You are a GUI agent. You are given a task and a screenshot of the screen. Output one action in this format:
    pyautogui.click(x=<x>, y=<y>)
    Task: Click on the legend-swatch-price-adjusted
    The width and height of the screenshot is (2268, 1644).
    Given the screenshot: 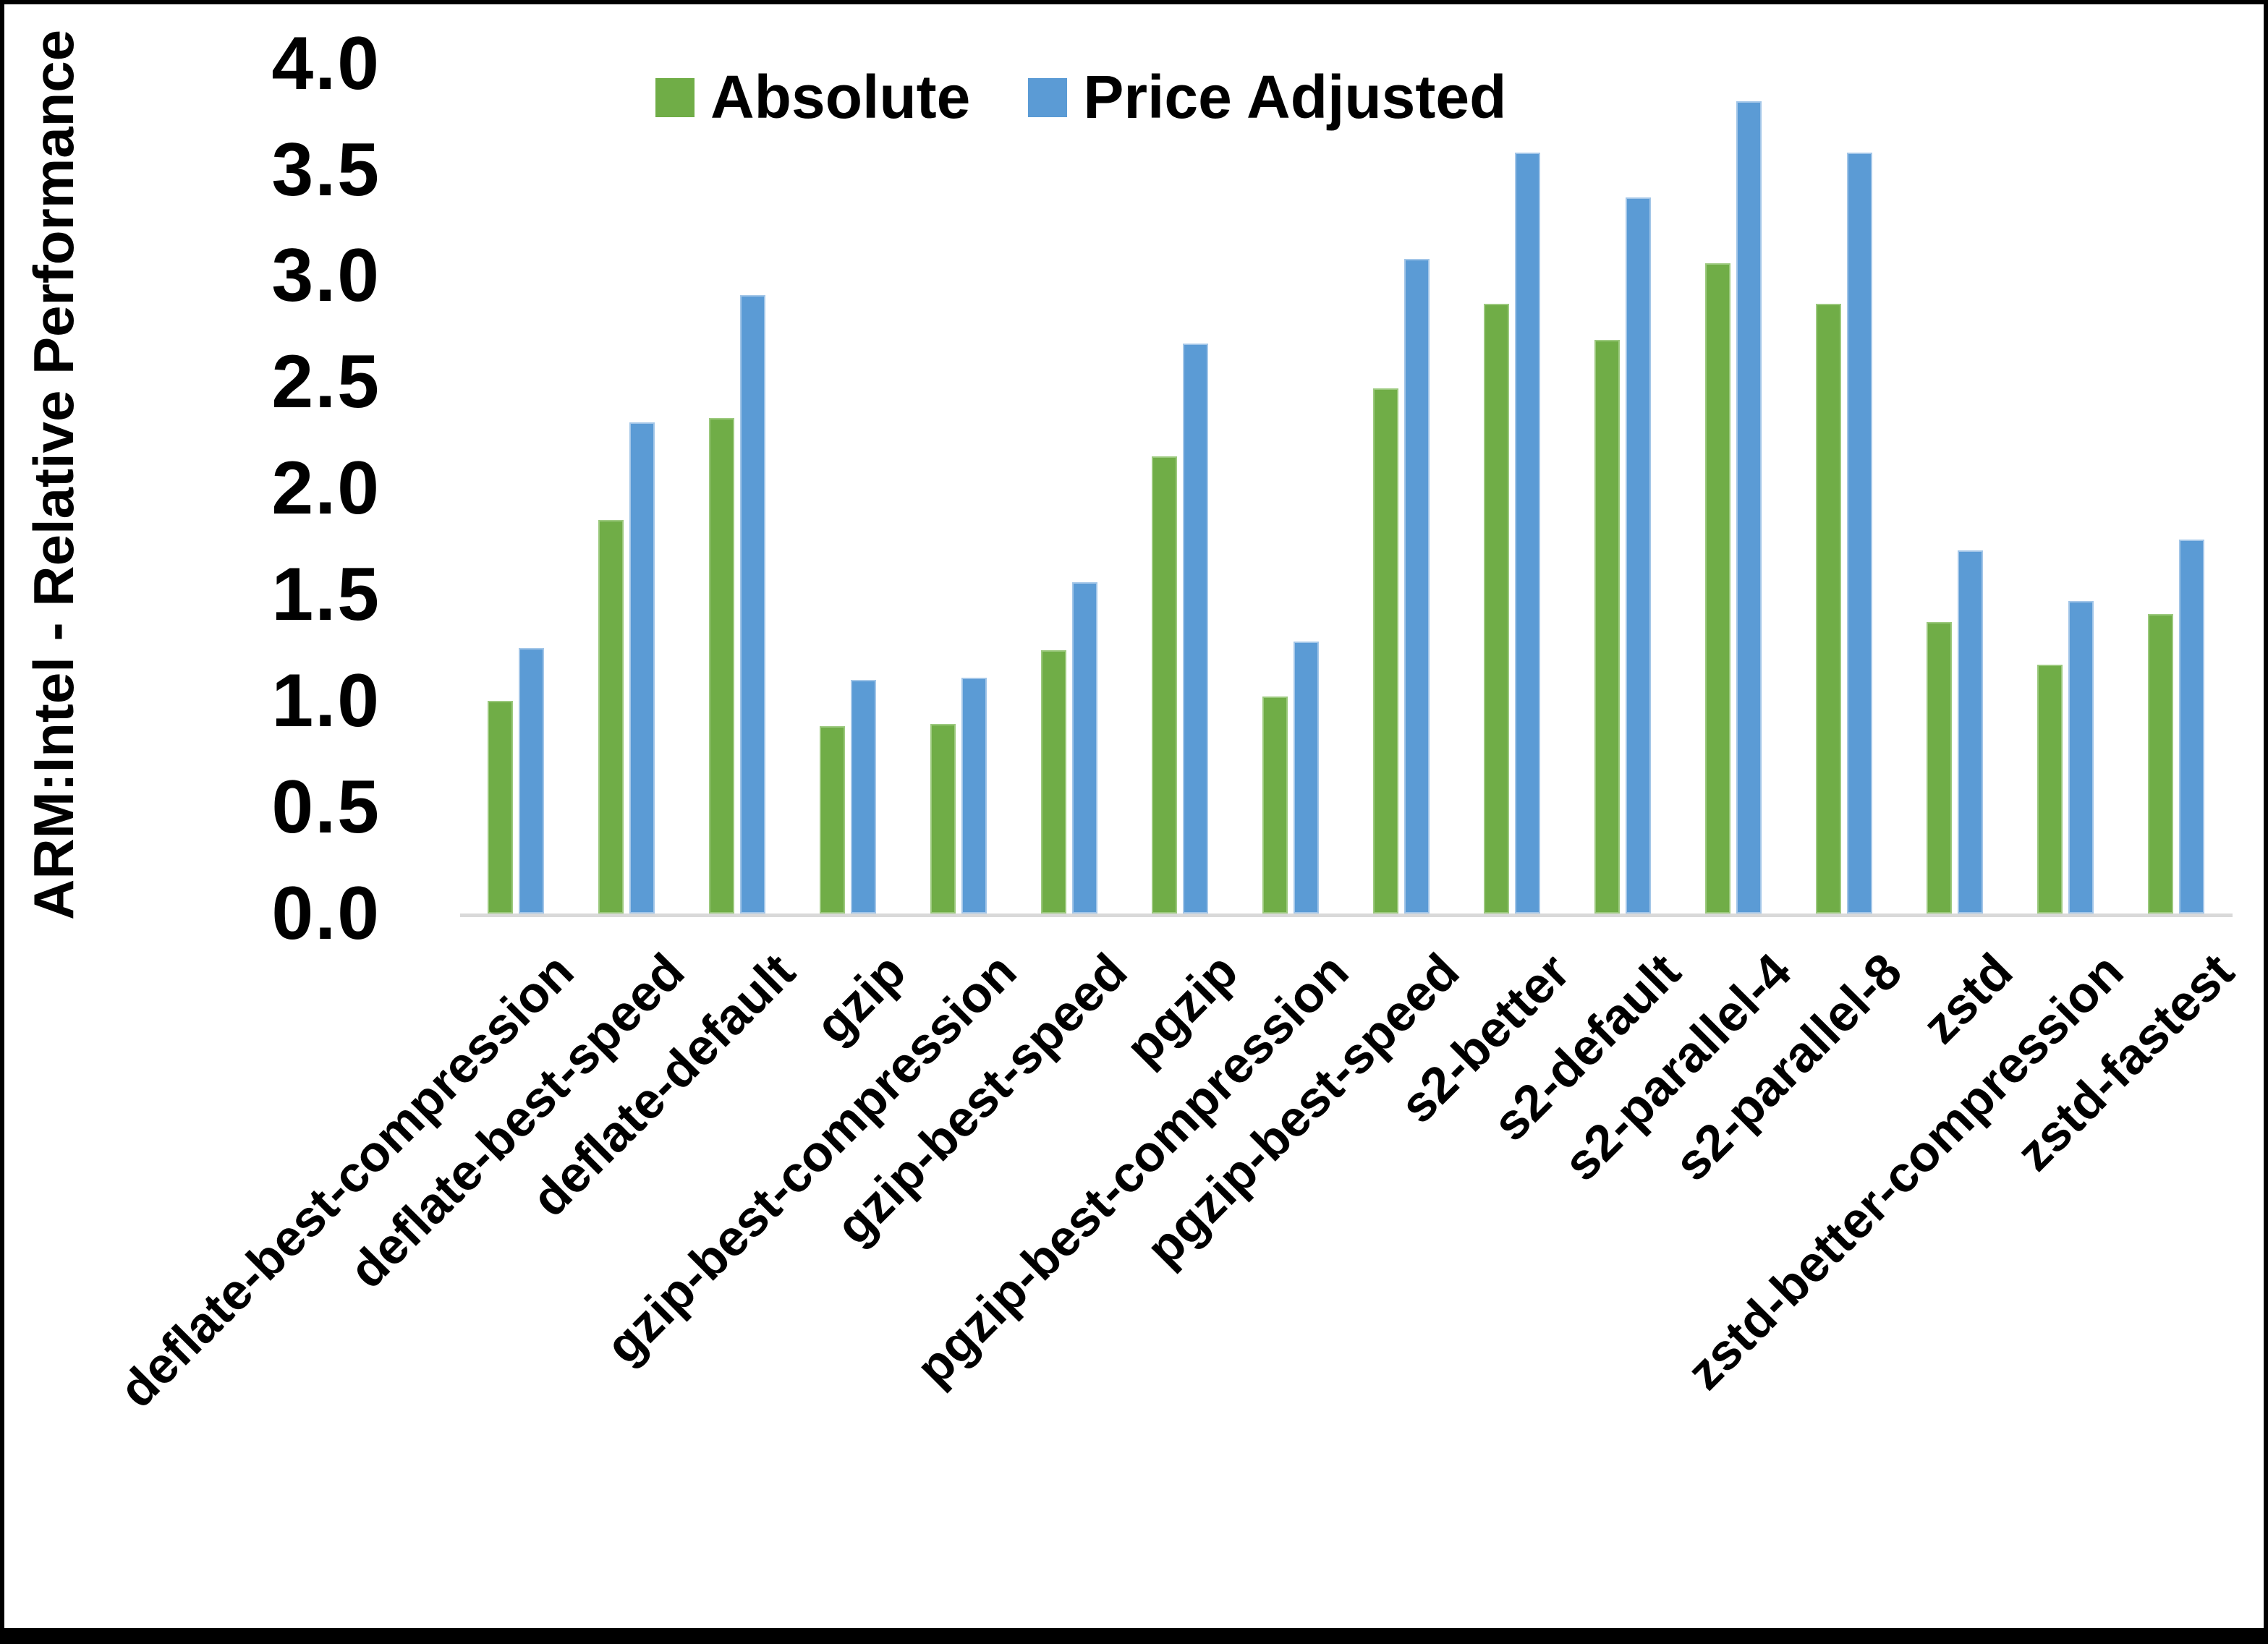 What is the action you would take?
    pyautogui.click(x=1048, y=97)
    